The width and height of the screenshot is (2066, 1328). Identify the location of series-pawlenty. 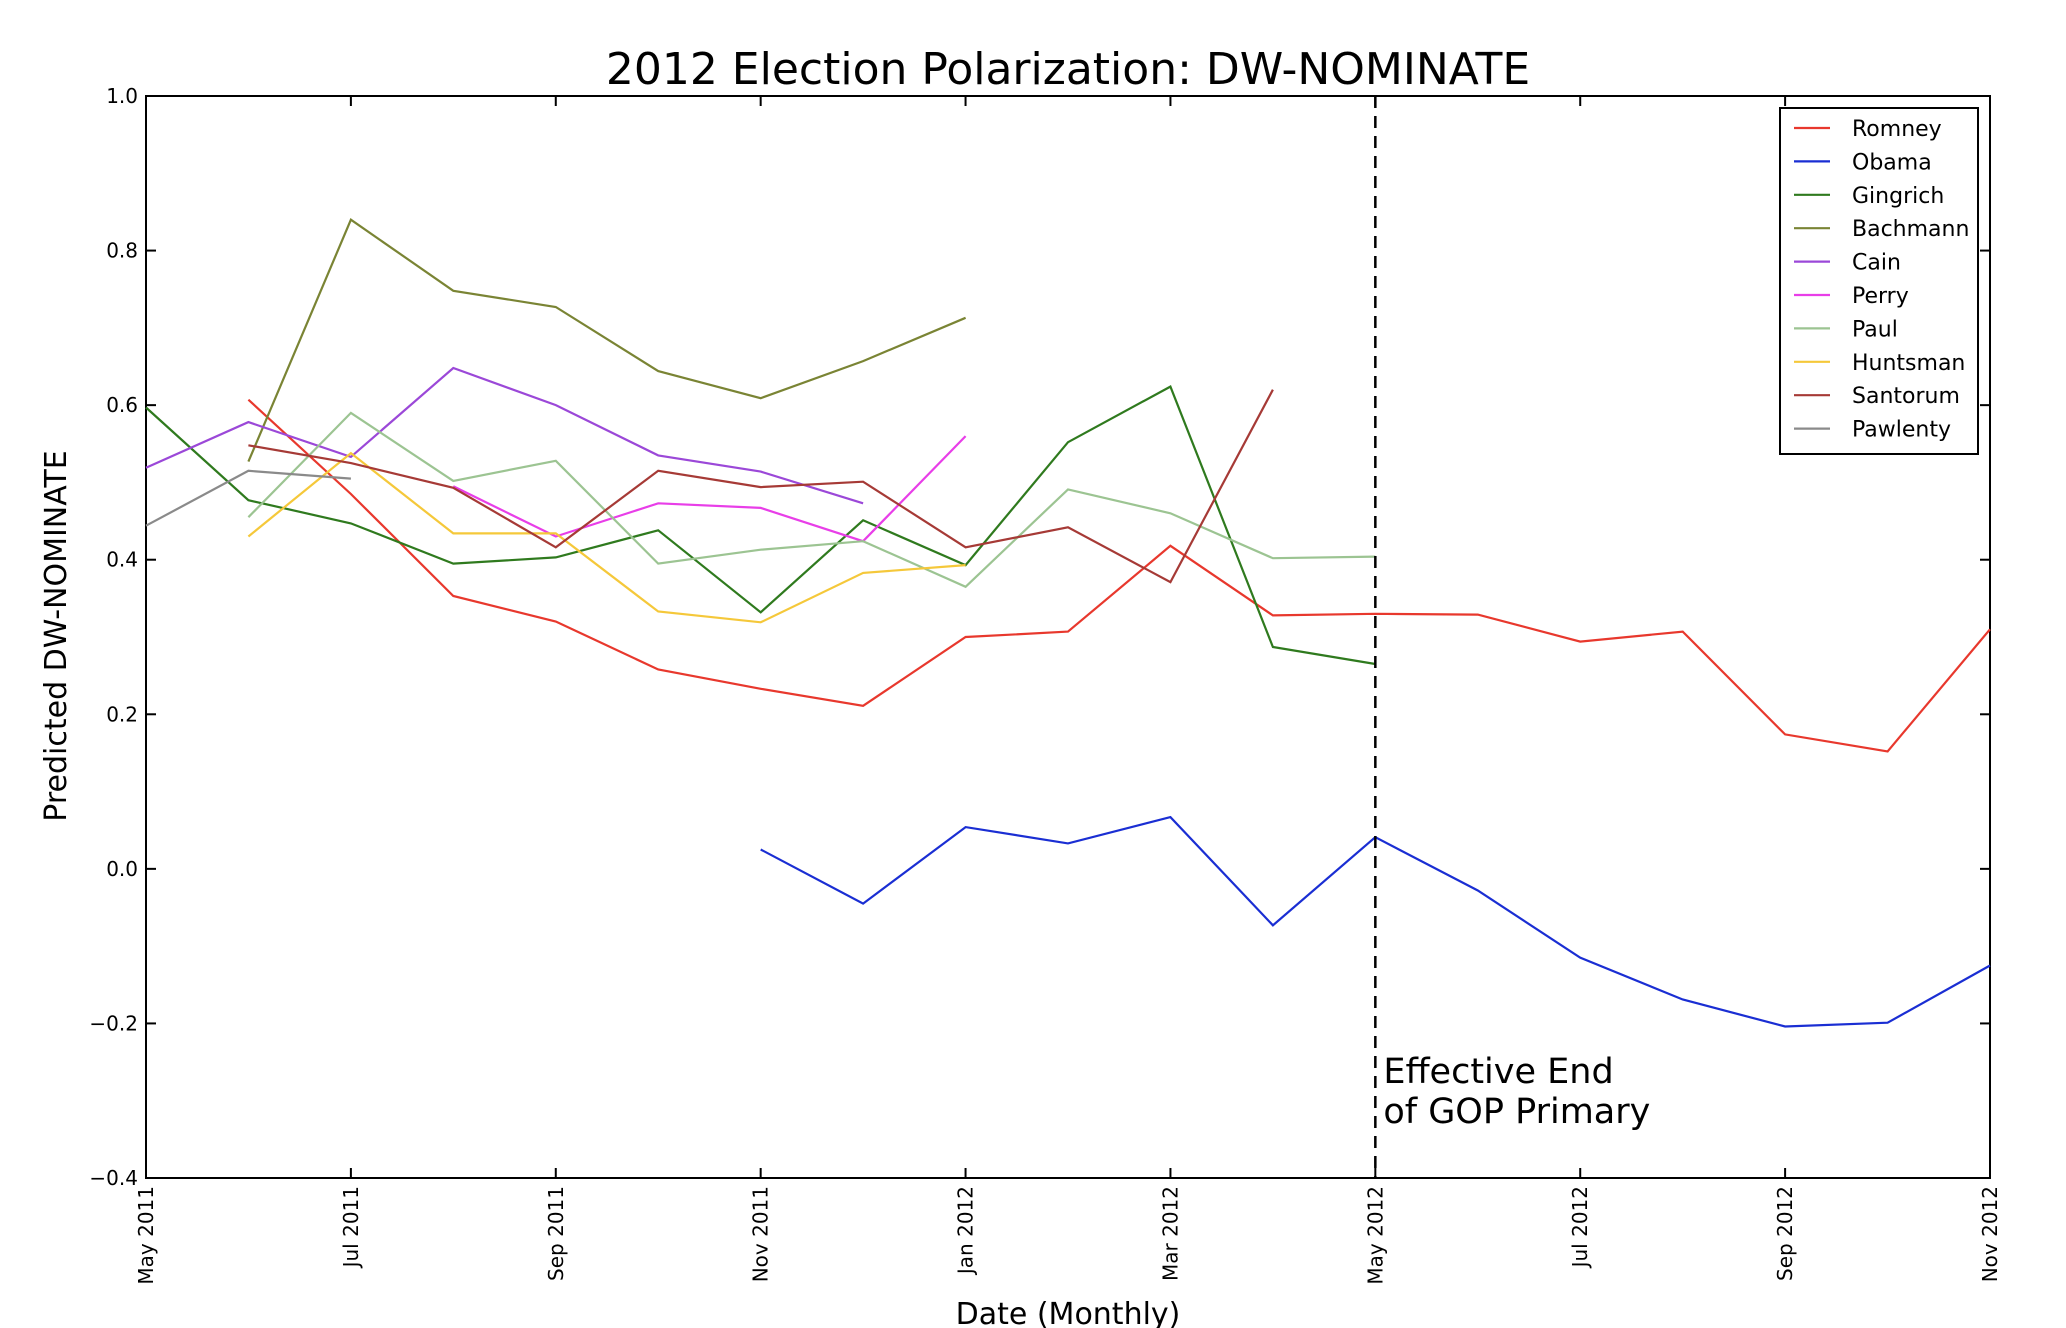
(248, 498).